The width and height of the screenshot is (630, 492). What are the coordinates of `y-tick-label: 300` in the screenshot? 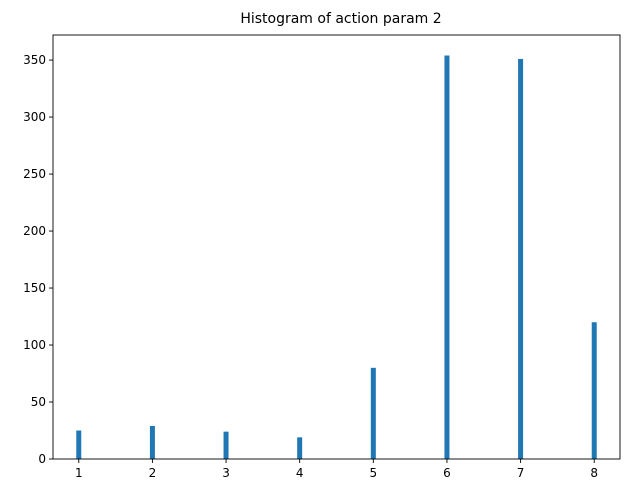 It's located at (34, 117).